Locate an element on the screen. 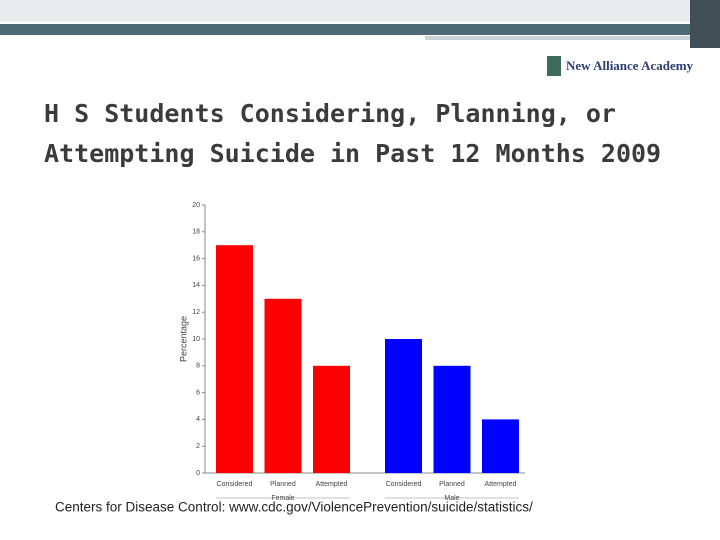 The image size is (720, 540). y-tick-label: 0 is located at coordinates (198, 473).